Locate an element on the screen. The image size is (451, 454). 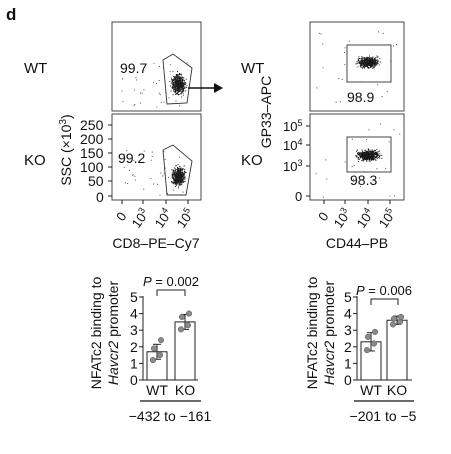
ytick-label: 2 is located at coordinates (134, 347).